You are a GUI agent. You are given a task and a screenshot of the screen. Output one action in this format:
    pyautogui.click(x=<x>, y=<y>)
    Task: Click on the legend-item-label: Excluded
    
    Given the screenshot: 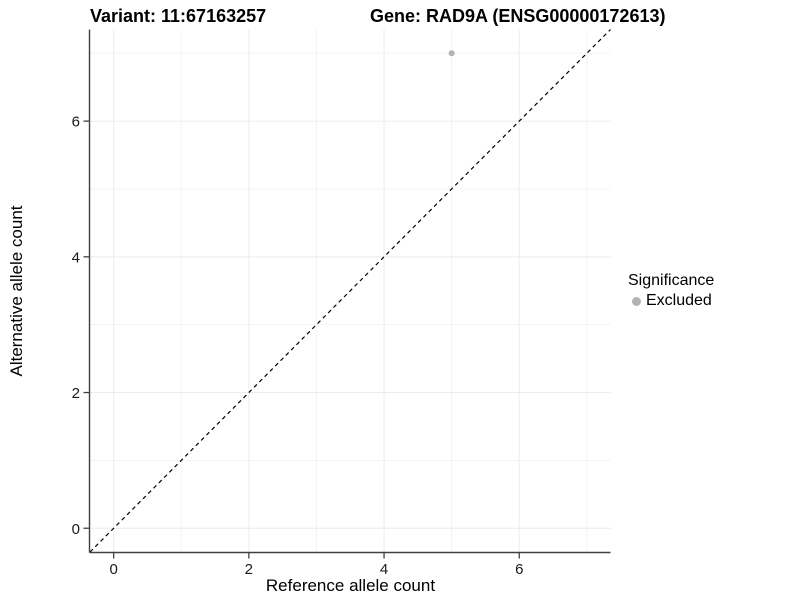 What is the action you would take?
    pyautogui.click(x=679, y=300)
    